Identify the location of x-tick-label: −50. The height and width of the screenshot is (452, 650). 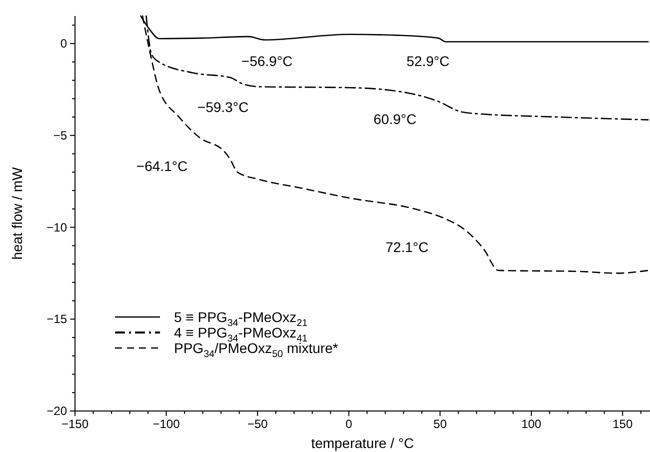
(257, 424).